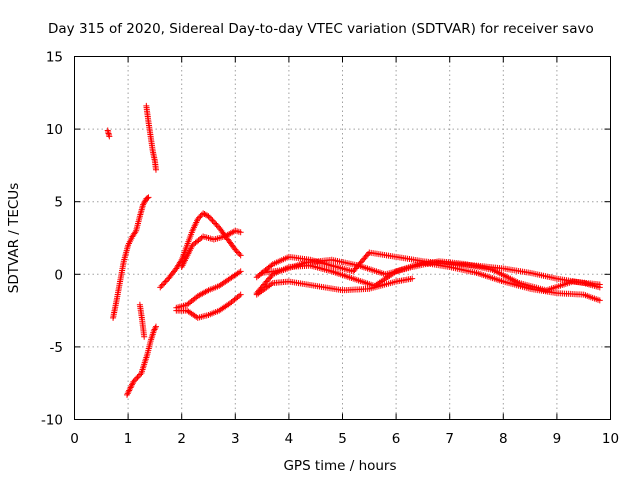 The height and width of the screenshot is (480, 640). What do you see at coordinates (289, 439) in the screenshot?
I see `x-tick-label: 4` at bounding box center [289, 439].